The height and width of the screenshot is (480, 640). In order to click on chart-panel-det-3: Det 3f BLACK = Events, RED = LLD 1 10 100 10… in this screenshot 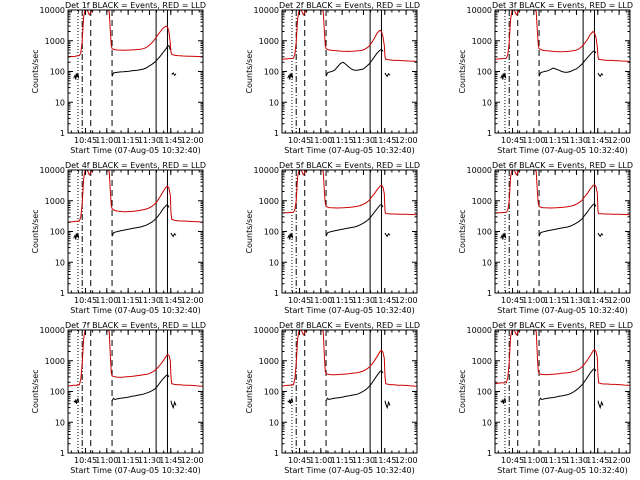, I will do `click(545, 78)`.